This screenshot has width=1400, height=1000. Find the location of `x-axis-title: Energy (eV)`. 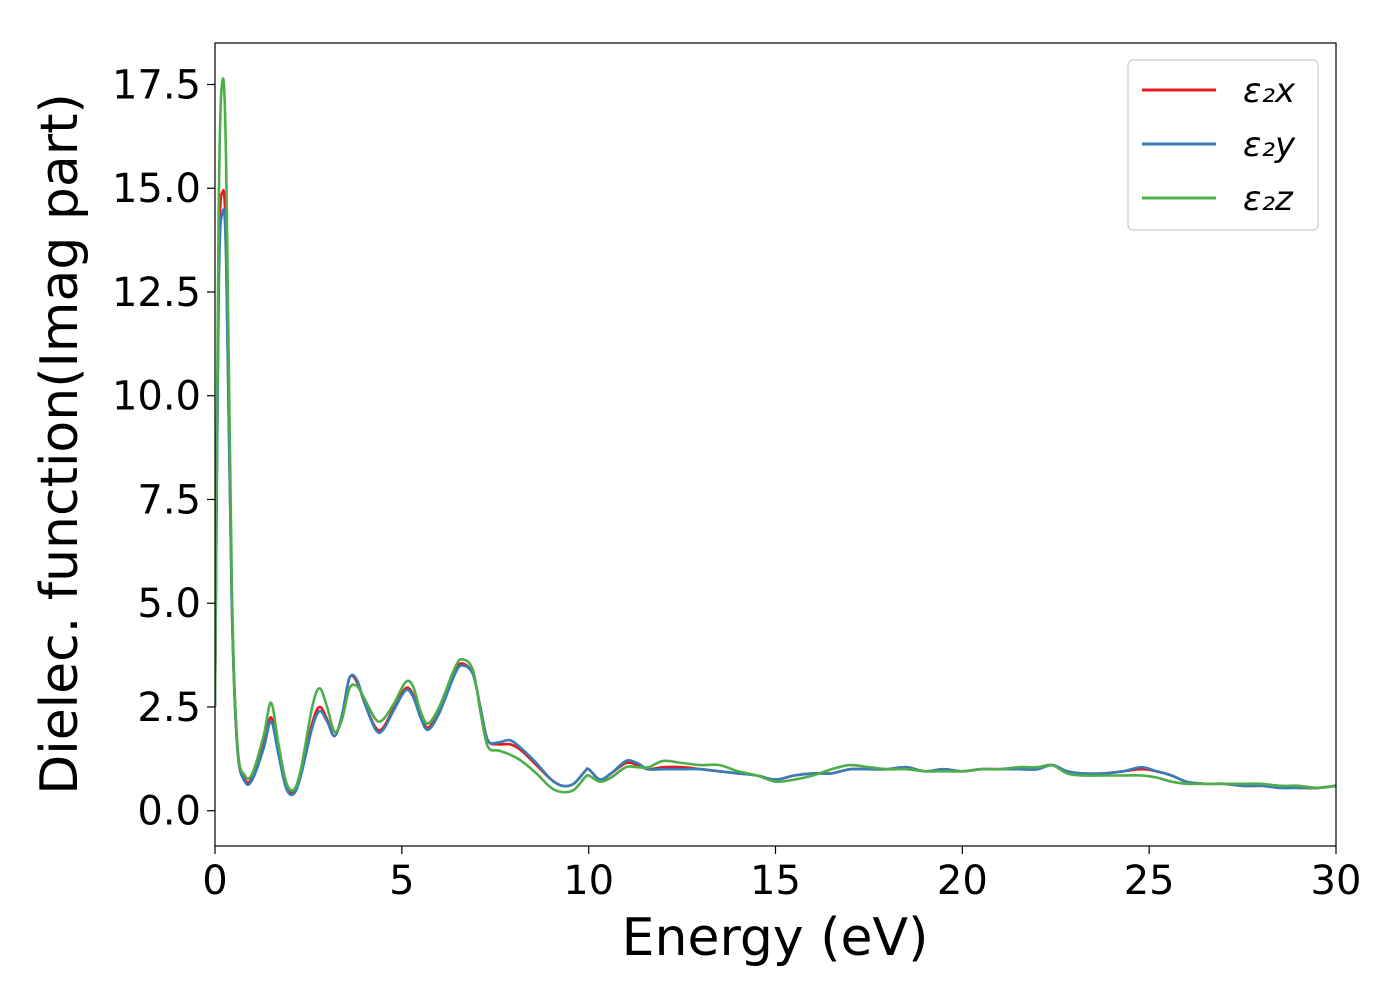

x-axis-title: Energy (eV) is located at coordinates (775, 938).